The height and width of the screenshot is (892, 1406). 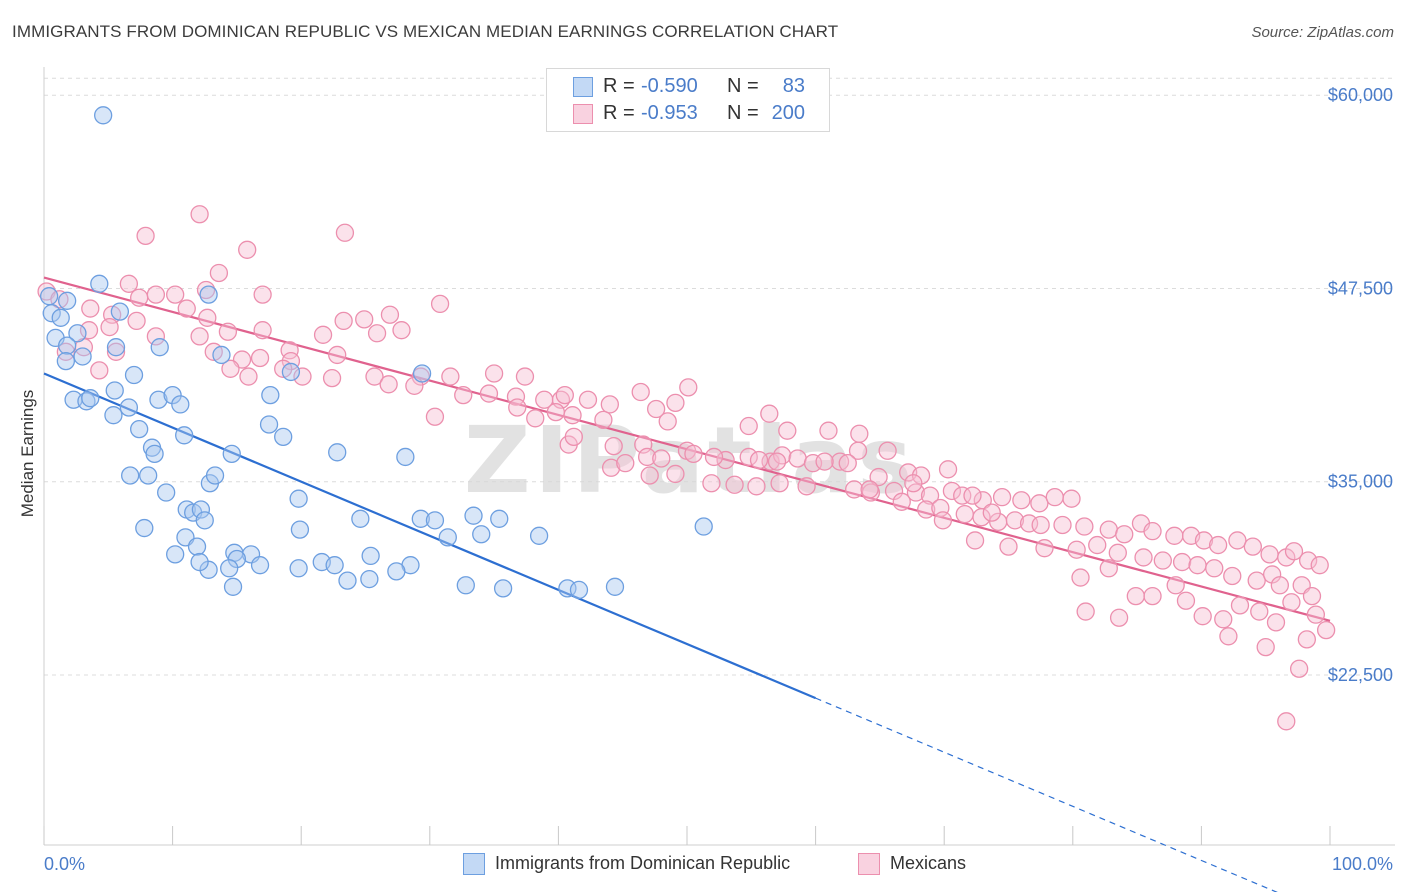 I want to click on dominican-trend-extension, so click(x=1046, y=794).